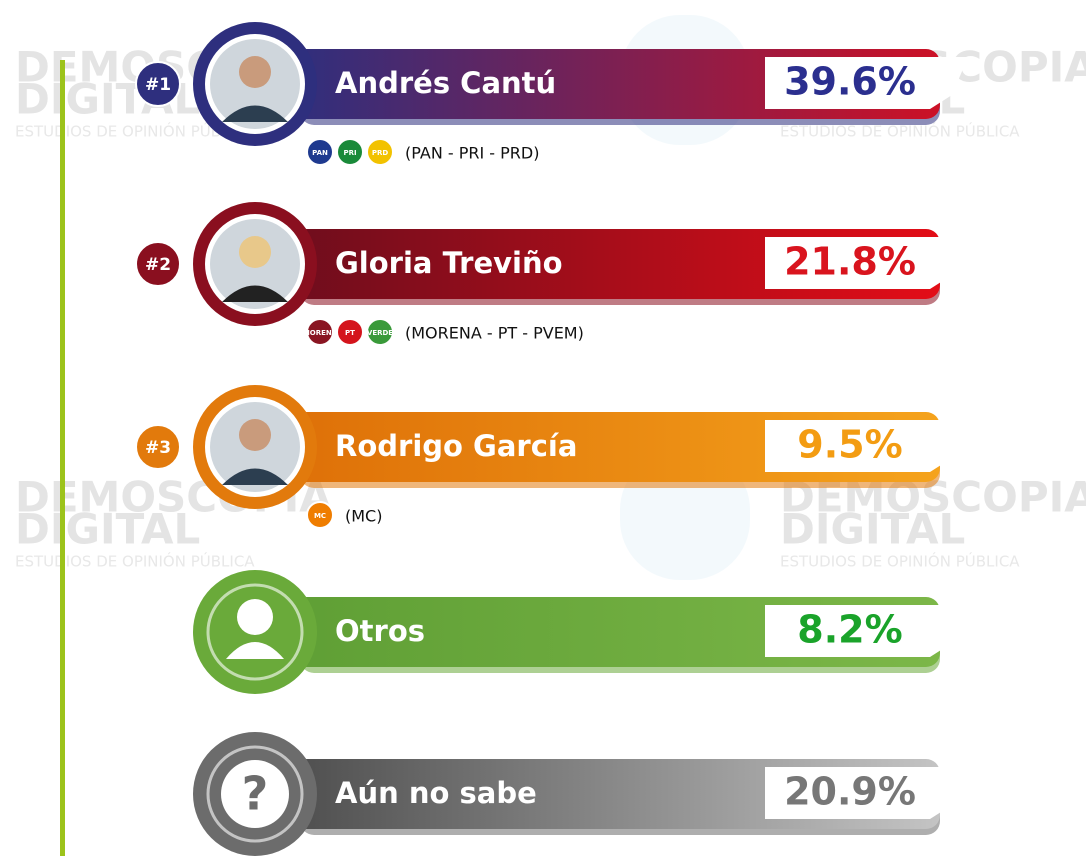 The width and height of the screenshot is (1086, 856). What do you see at coordinates (472, 153) in the screenshot?
I see `party-names: (PAN - PRI - PRD)` at bounding box center [472, 153].